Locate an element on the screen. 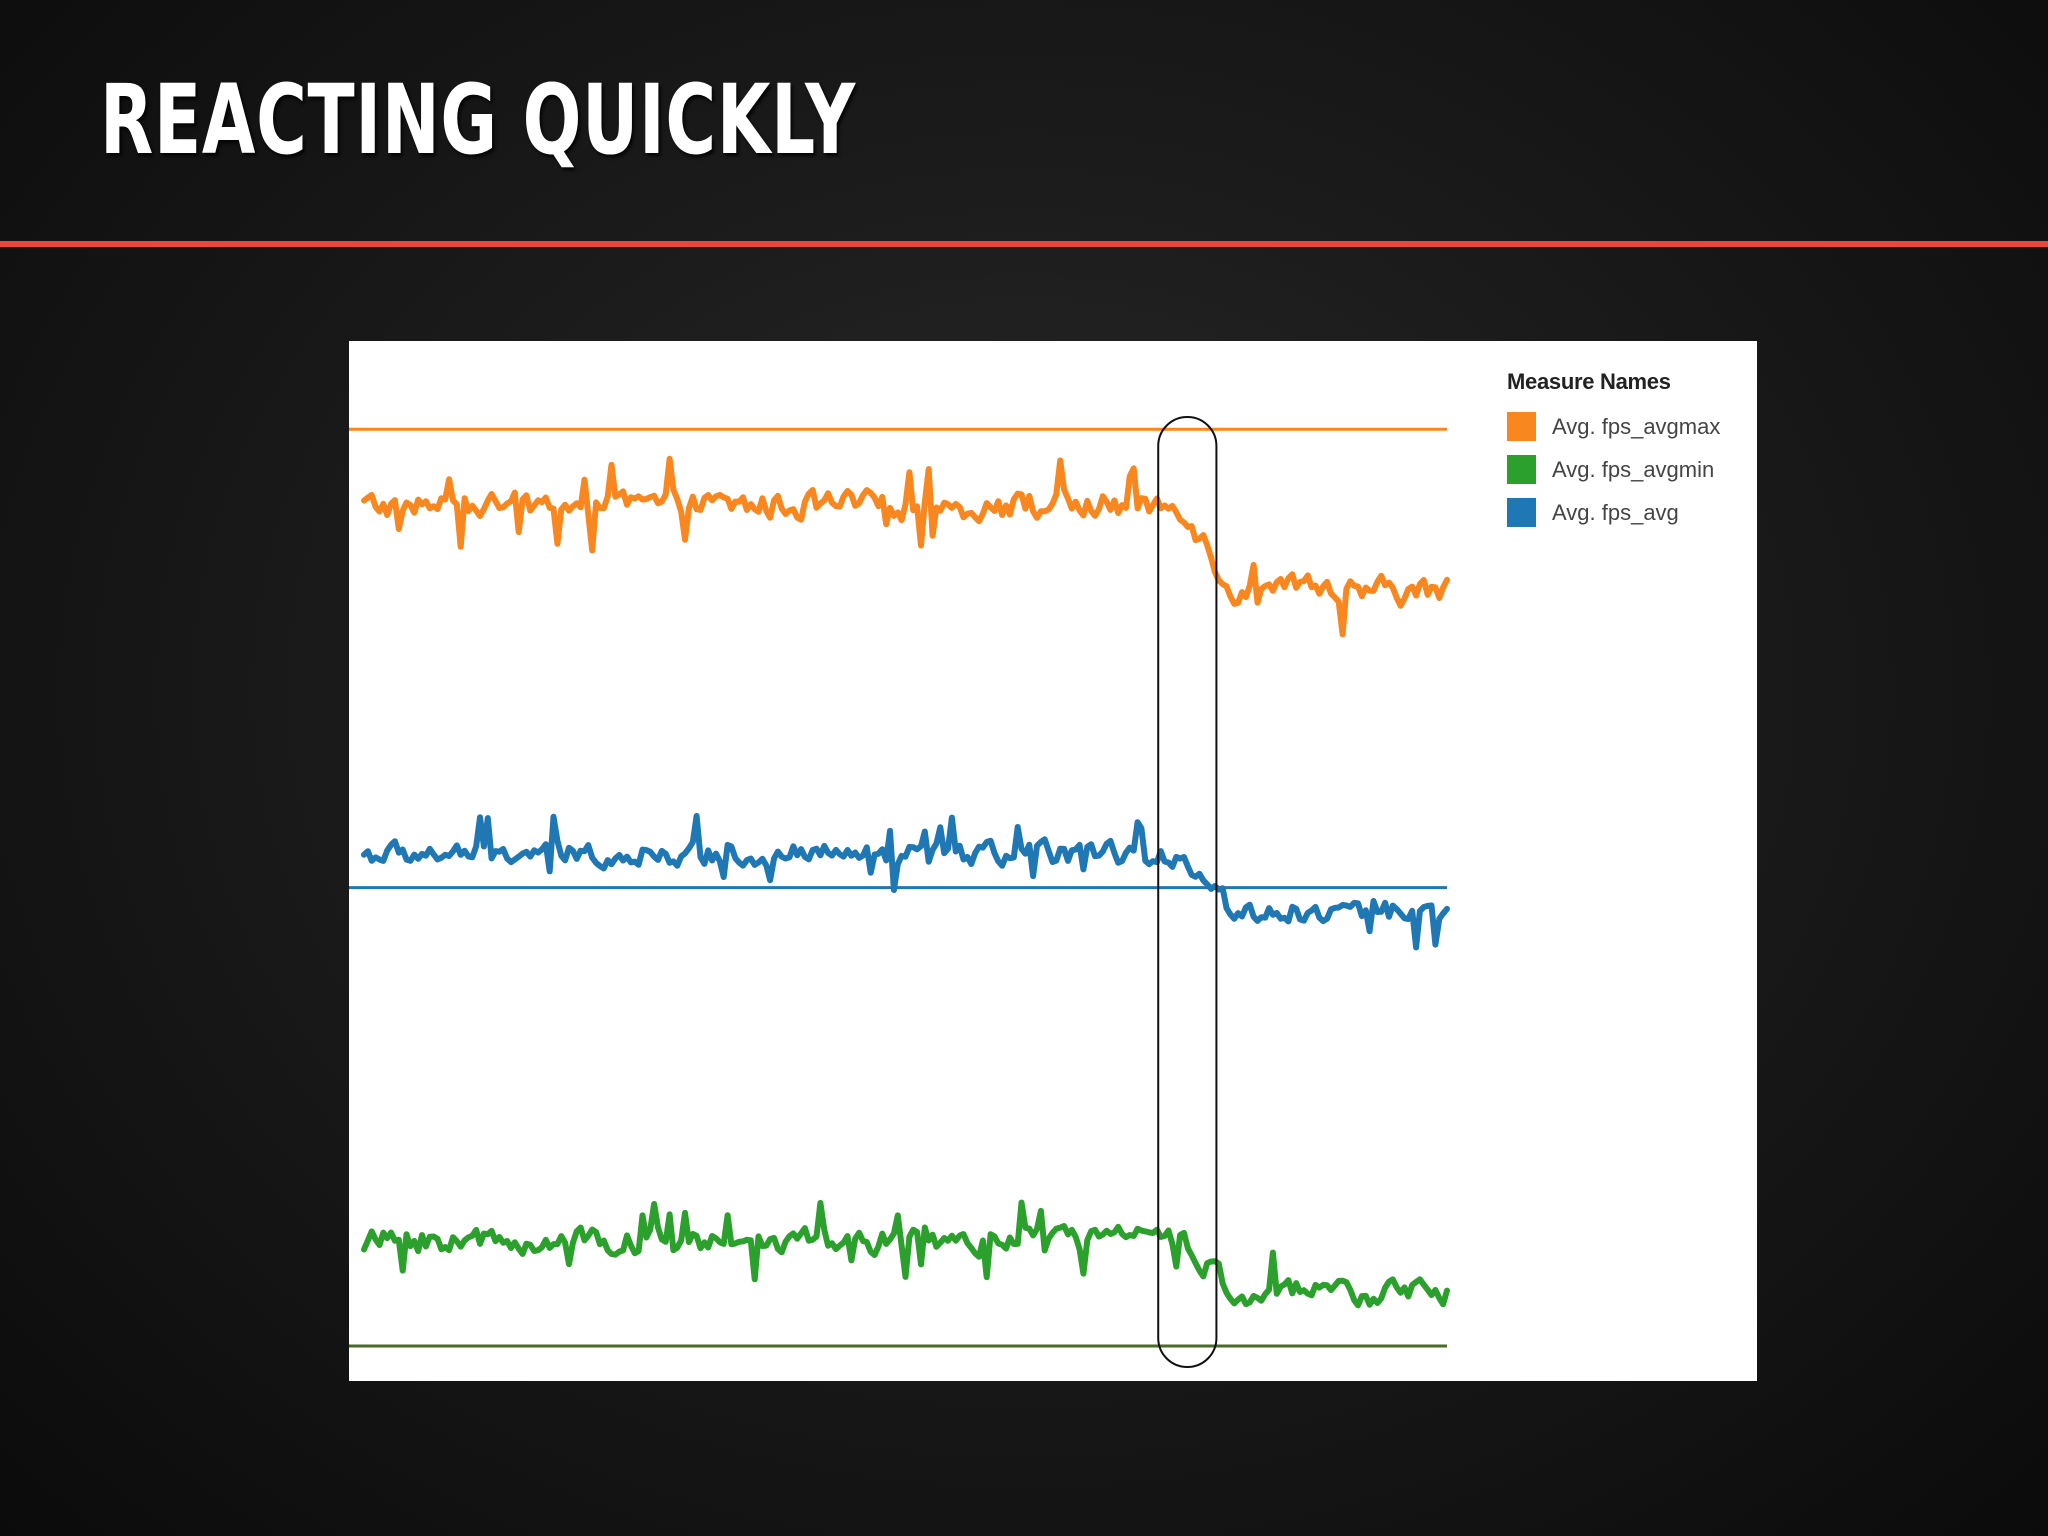  legend-label-avg-fps-avgmax: Avg. fps_avgmax is located at coordinates (1636, 426).